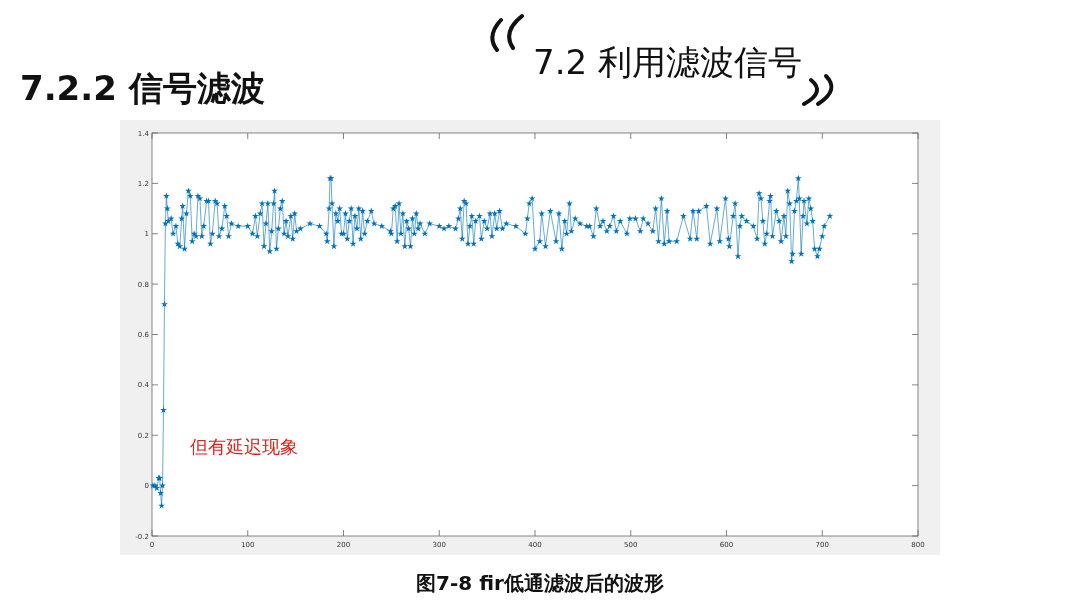 This screenshot has height=603, width=1080. Describe the element at coordinates (667, 62) in the screenshot. I see `chart-subtitle: 7.2 利用滤波信号` at that location.